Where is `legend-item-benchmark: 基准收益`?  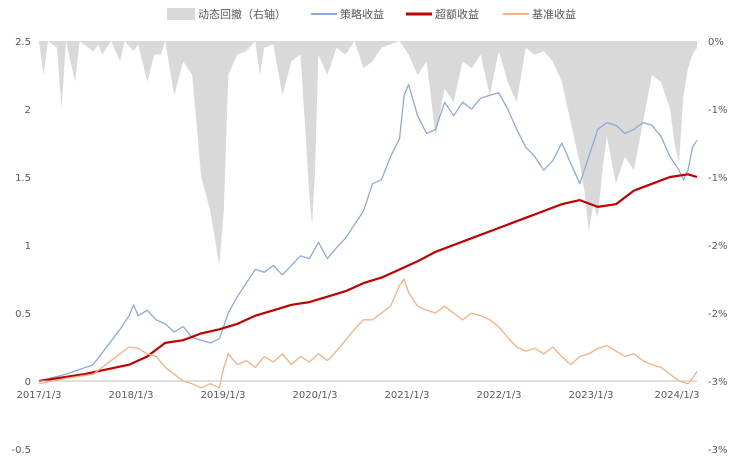
legend-item-benchmark: 基准收益 is located at coordinates (539, 14).